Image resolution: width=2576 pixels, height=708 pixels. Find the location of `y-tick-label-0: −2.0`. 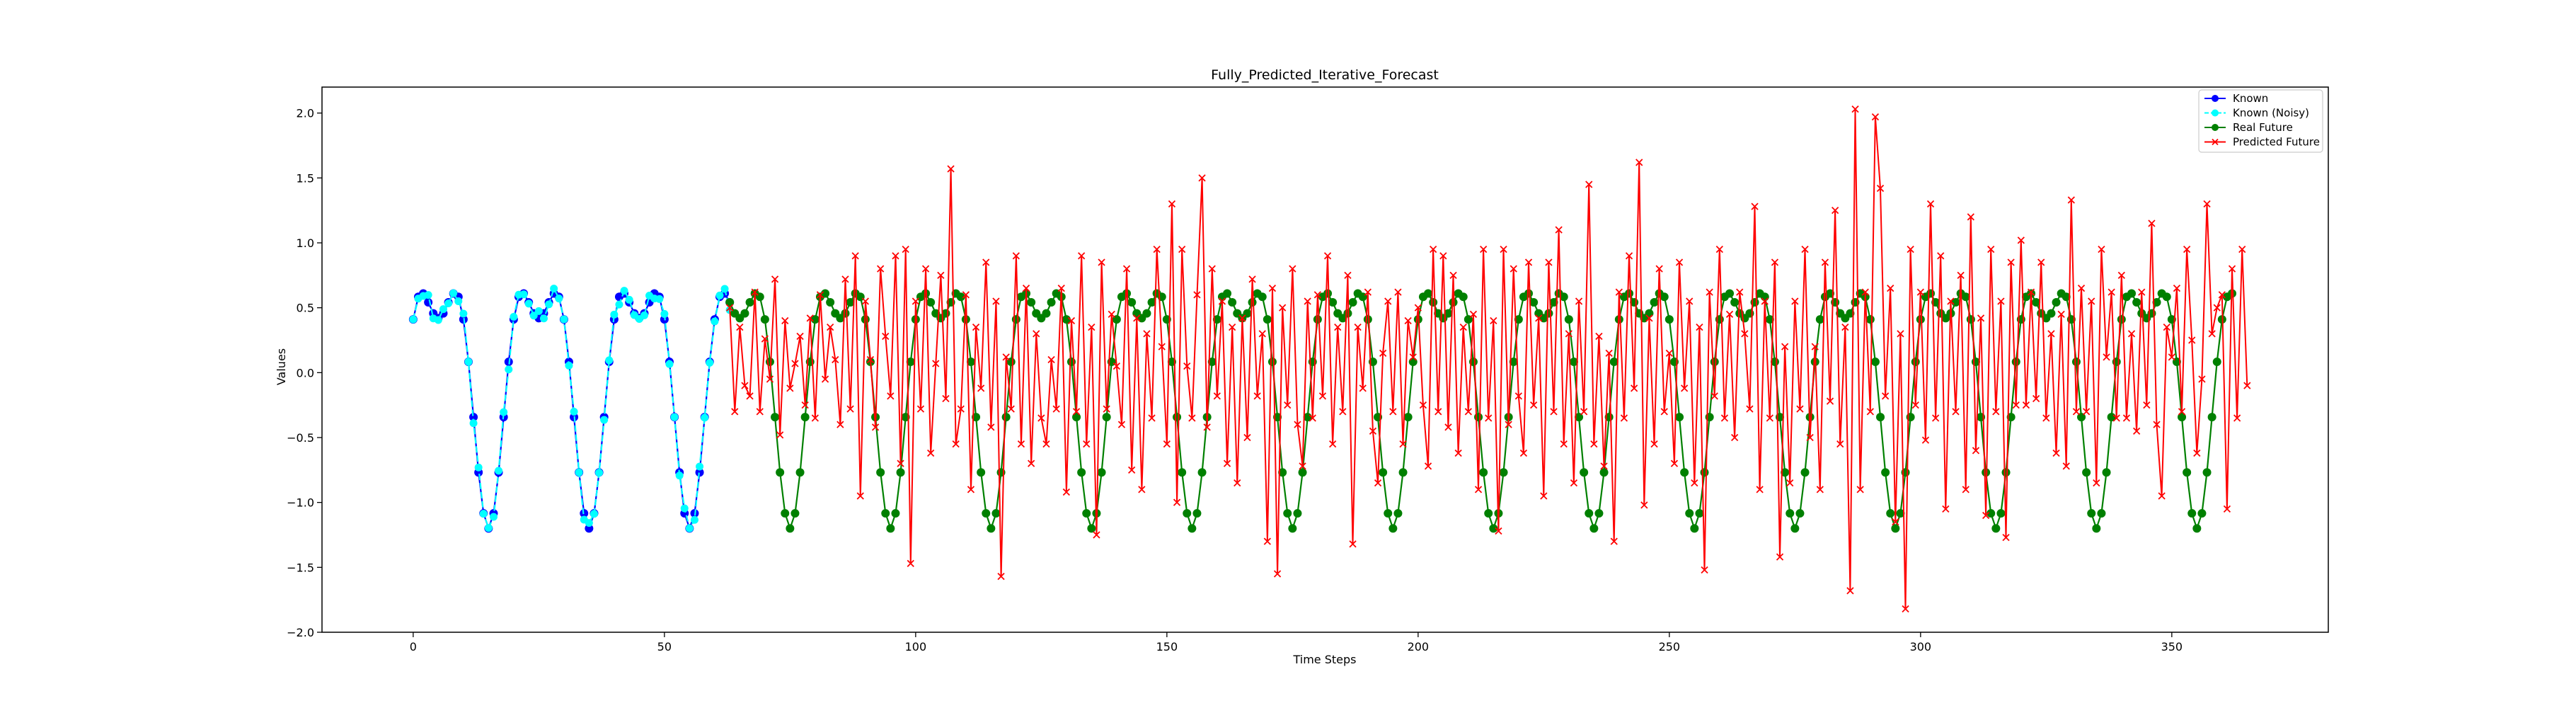

y-tick-label-0: −2.0 is located at coordinates (300, 632).